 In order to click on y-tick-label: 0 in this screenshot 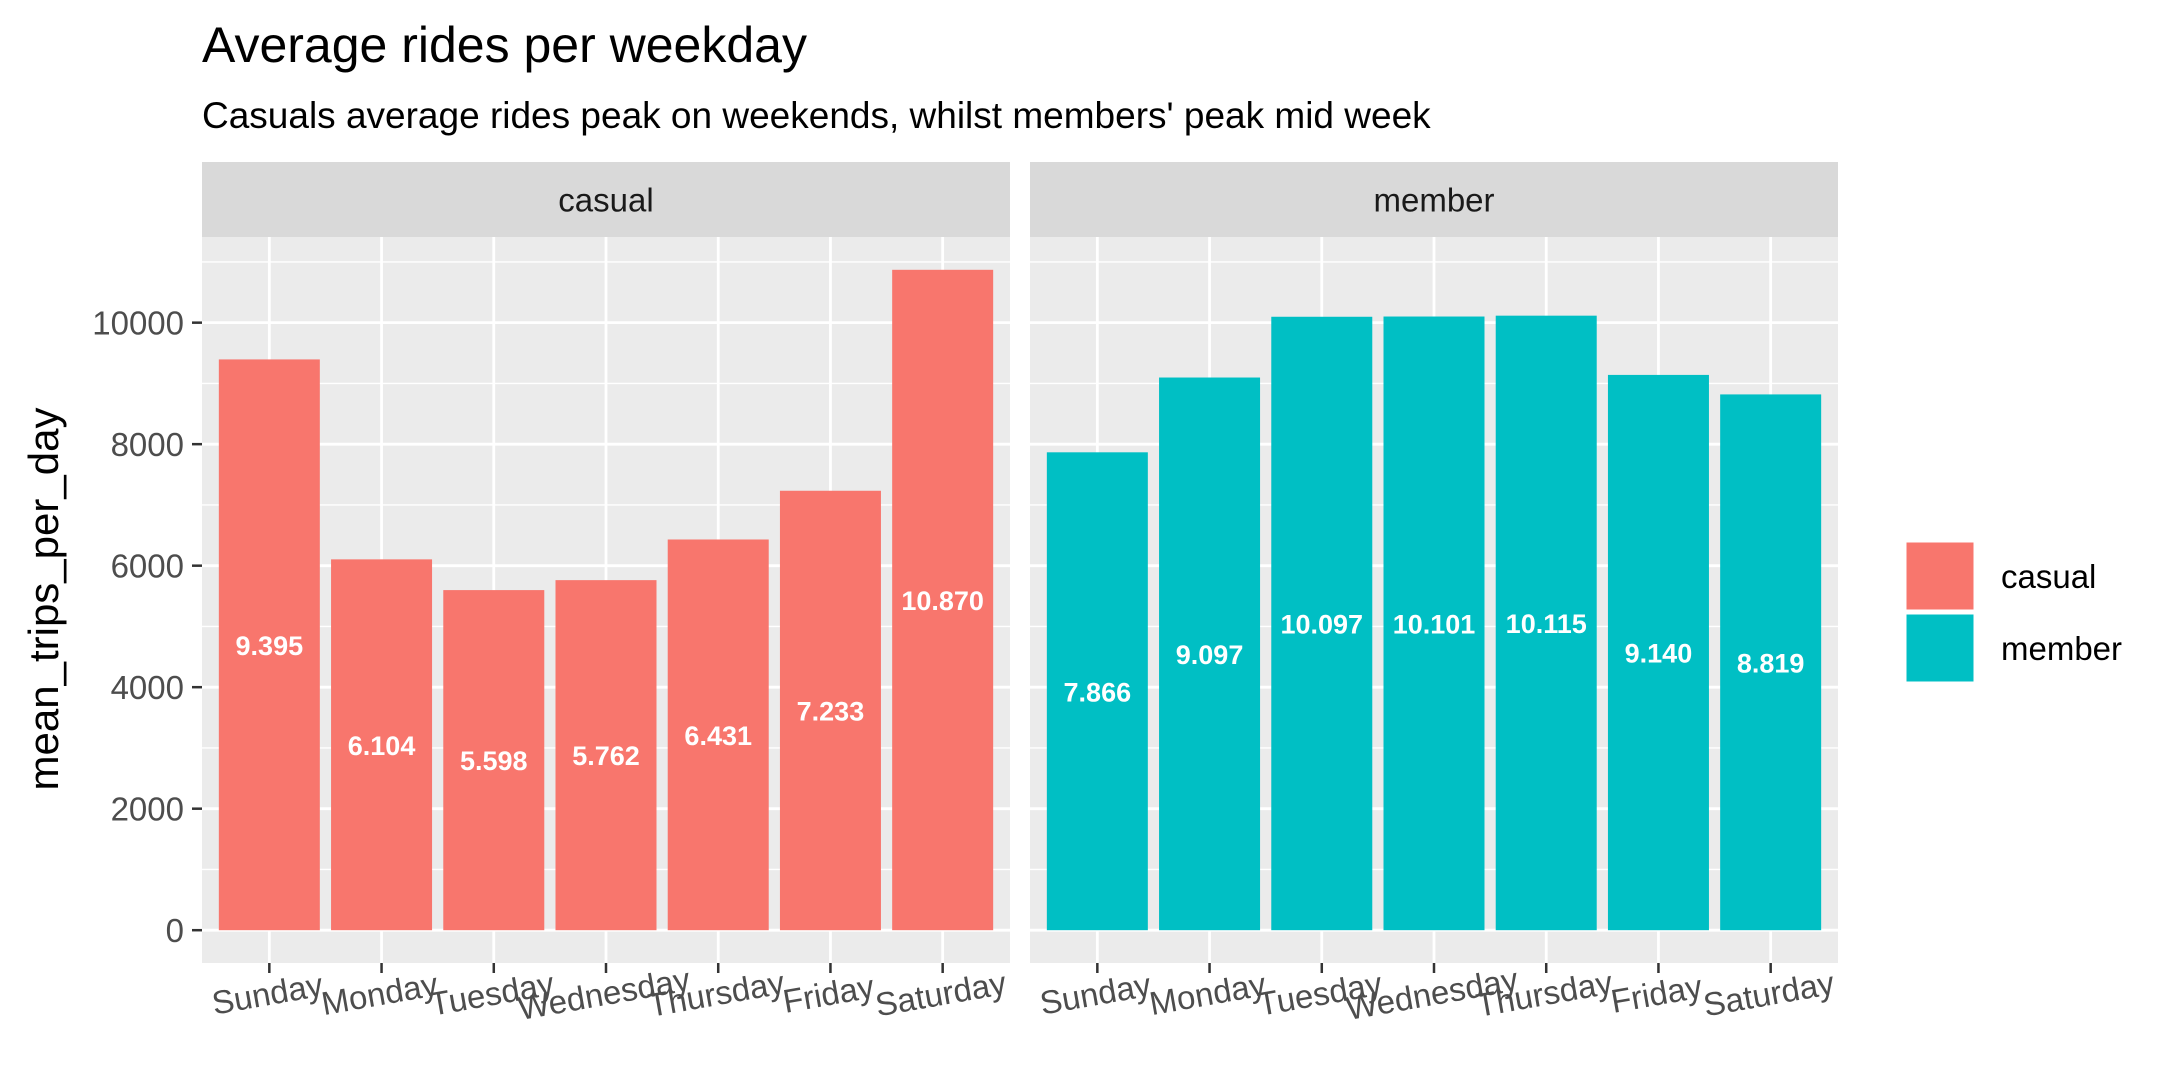, I will do `click(175, 930)`.